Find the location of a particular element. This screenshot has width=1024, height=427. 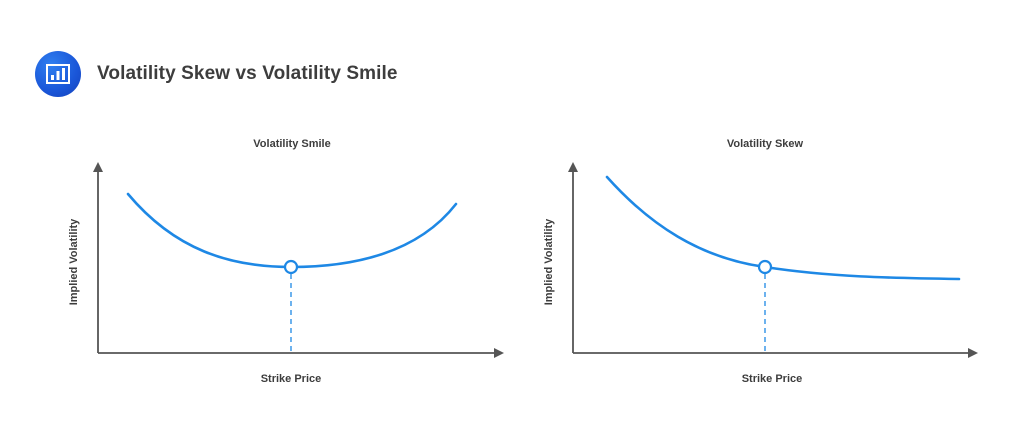

chart-title: Volatility Skew is located at coordinates (765, 144).